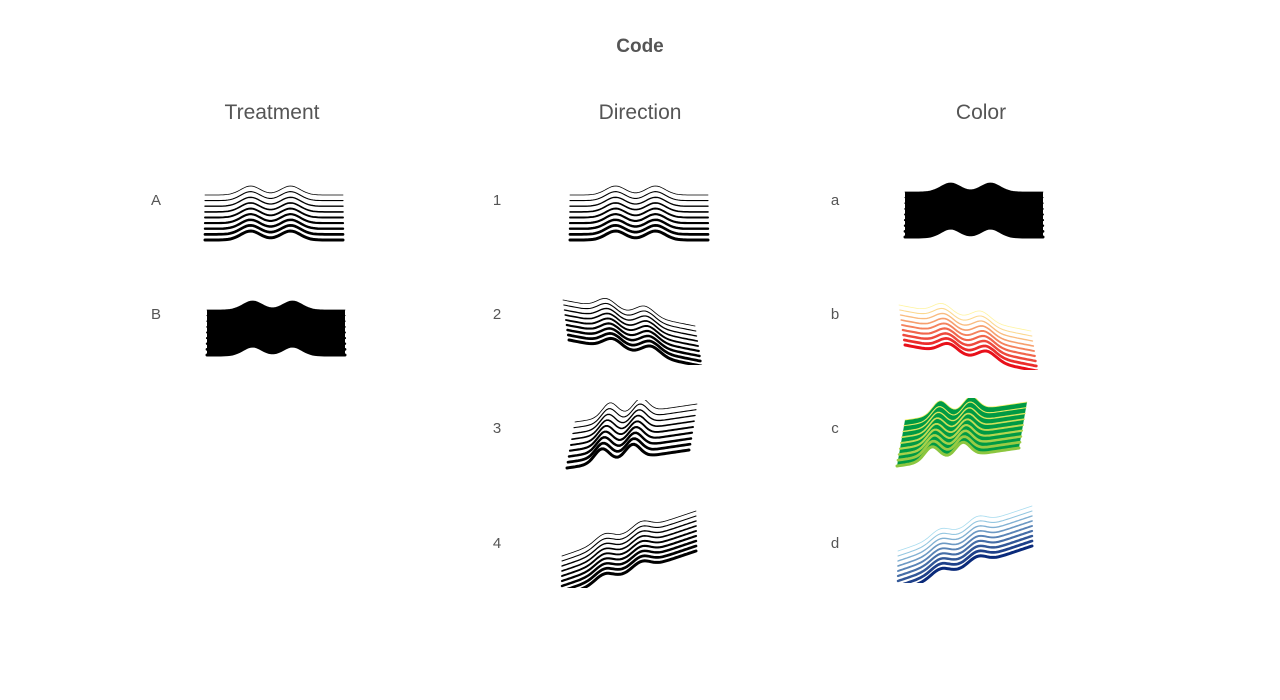 The width and height of the screenshot is (1280, 700). Describe the element at coordinates (497, 428) in the screenshot. I see `row-label-3: 3` at that location.